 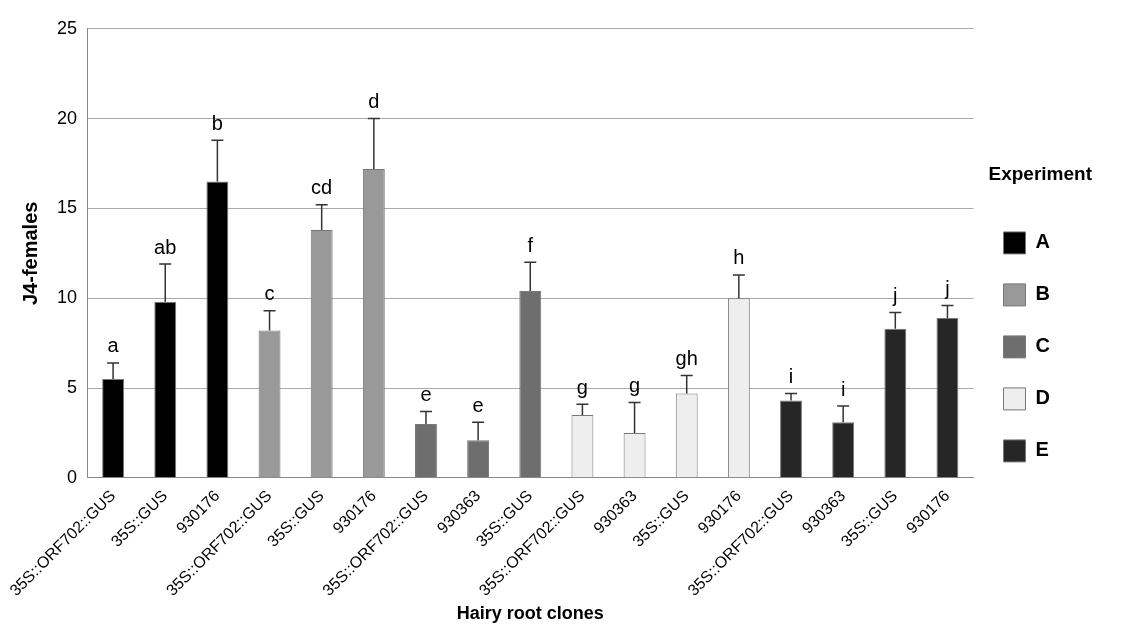 What do you see at coordinates (739, 257) in the screenshot?
I see `data-label: h` at bounding box center [739, 257].